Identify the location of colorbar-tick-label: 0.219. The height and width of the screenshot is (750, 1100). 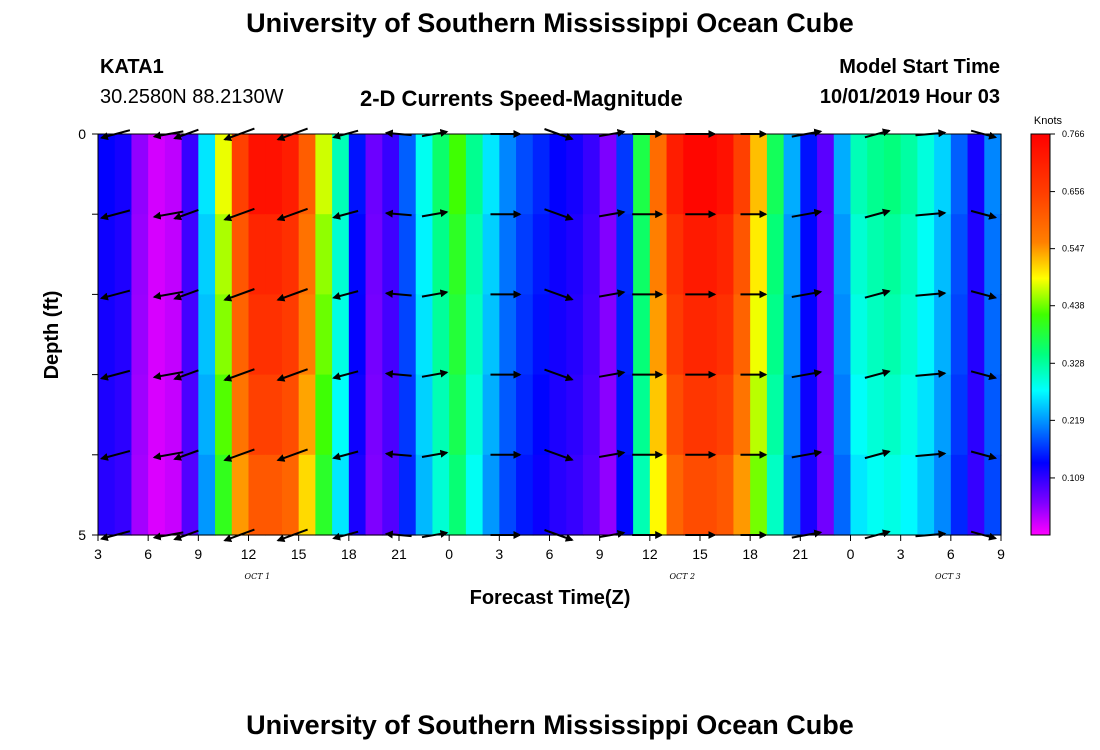
(1073, 420).